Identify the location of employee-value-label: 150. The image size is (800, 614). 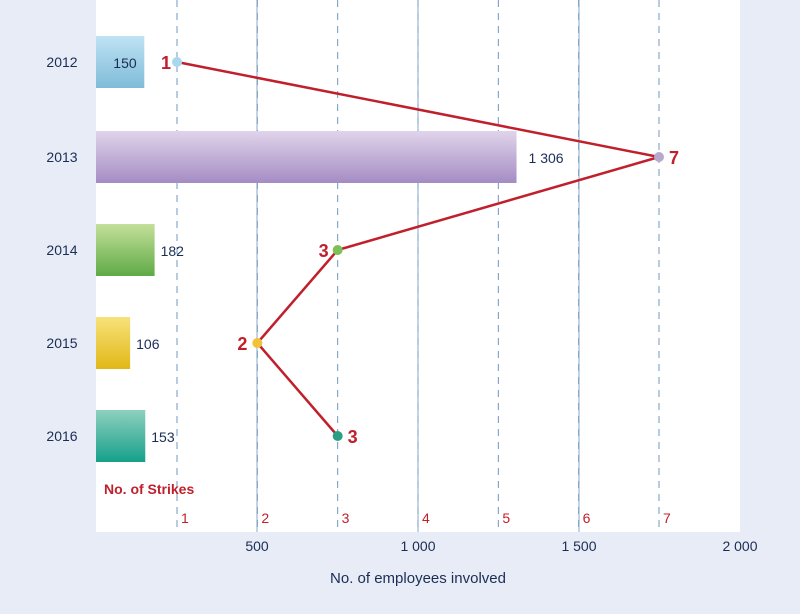
(125, 63).